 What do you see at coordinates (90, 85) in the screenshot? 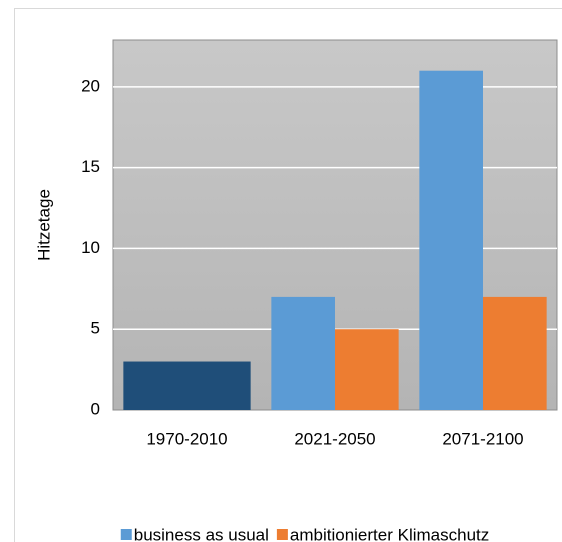
I see `y-tick-label: 20` at bounding box center [90, 85].